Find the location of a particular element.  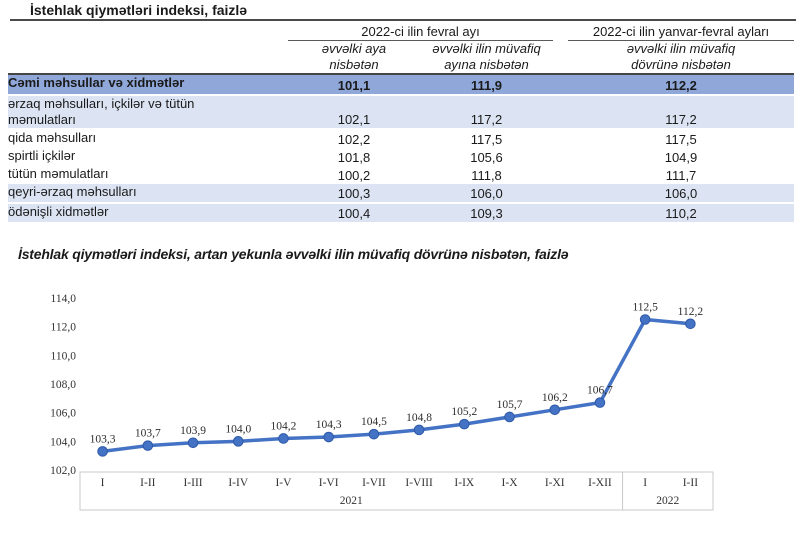

data-point-label: 103,3 is located at coordinates (103, 439).